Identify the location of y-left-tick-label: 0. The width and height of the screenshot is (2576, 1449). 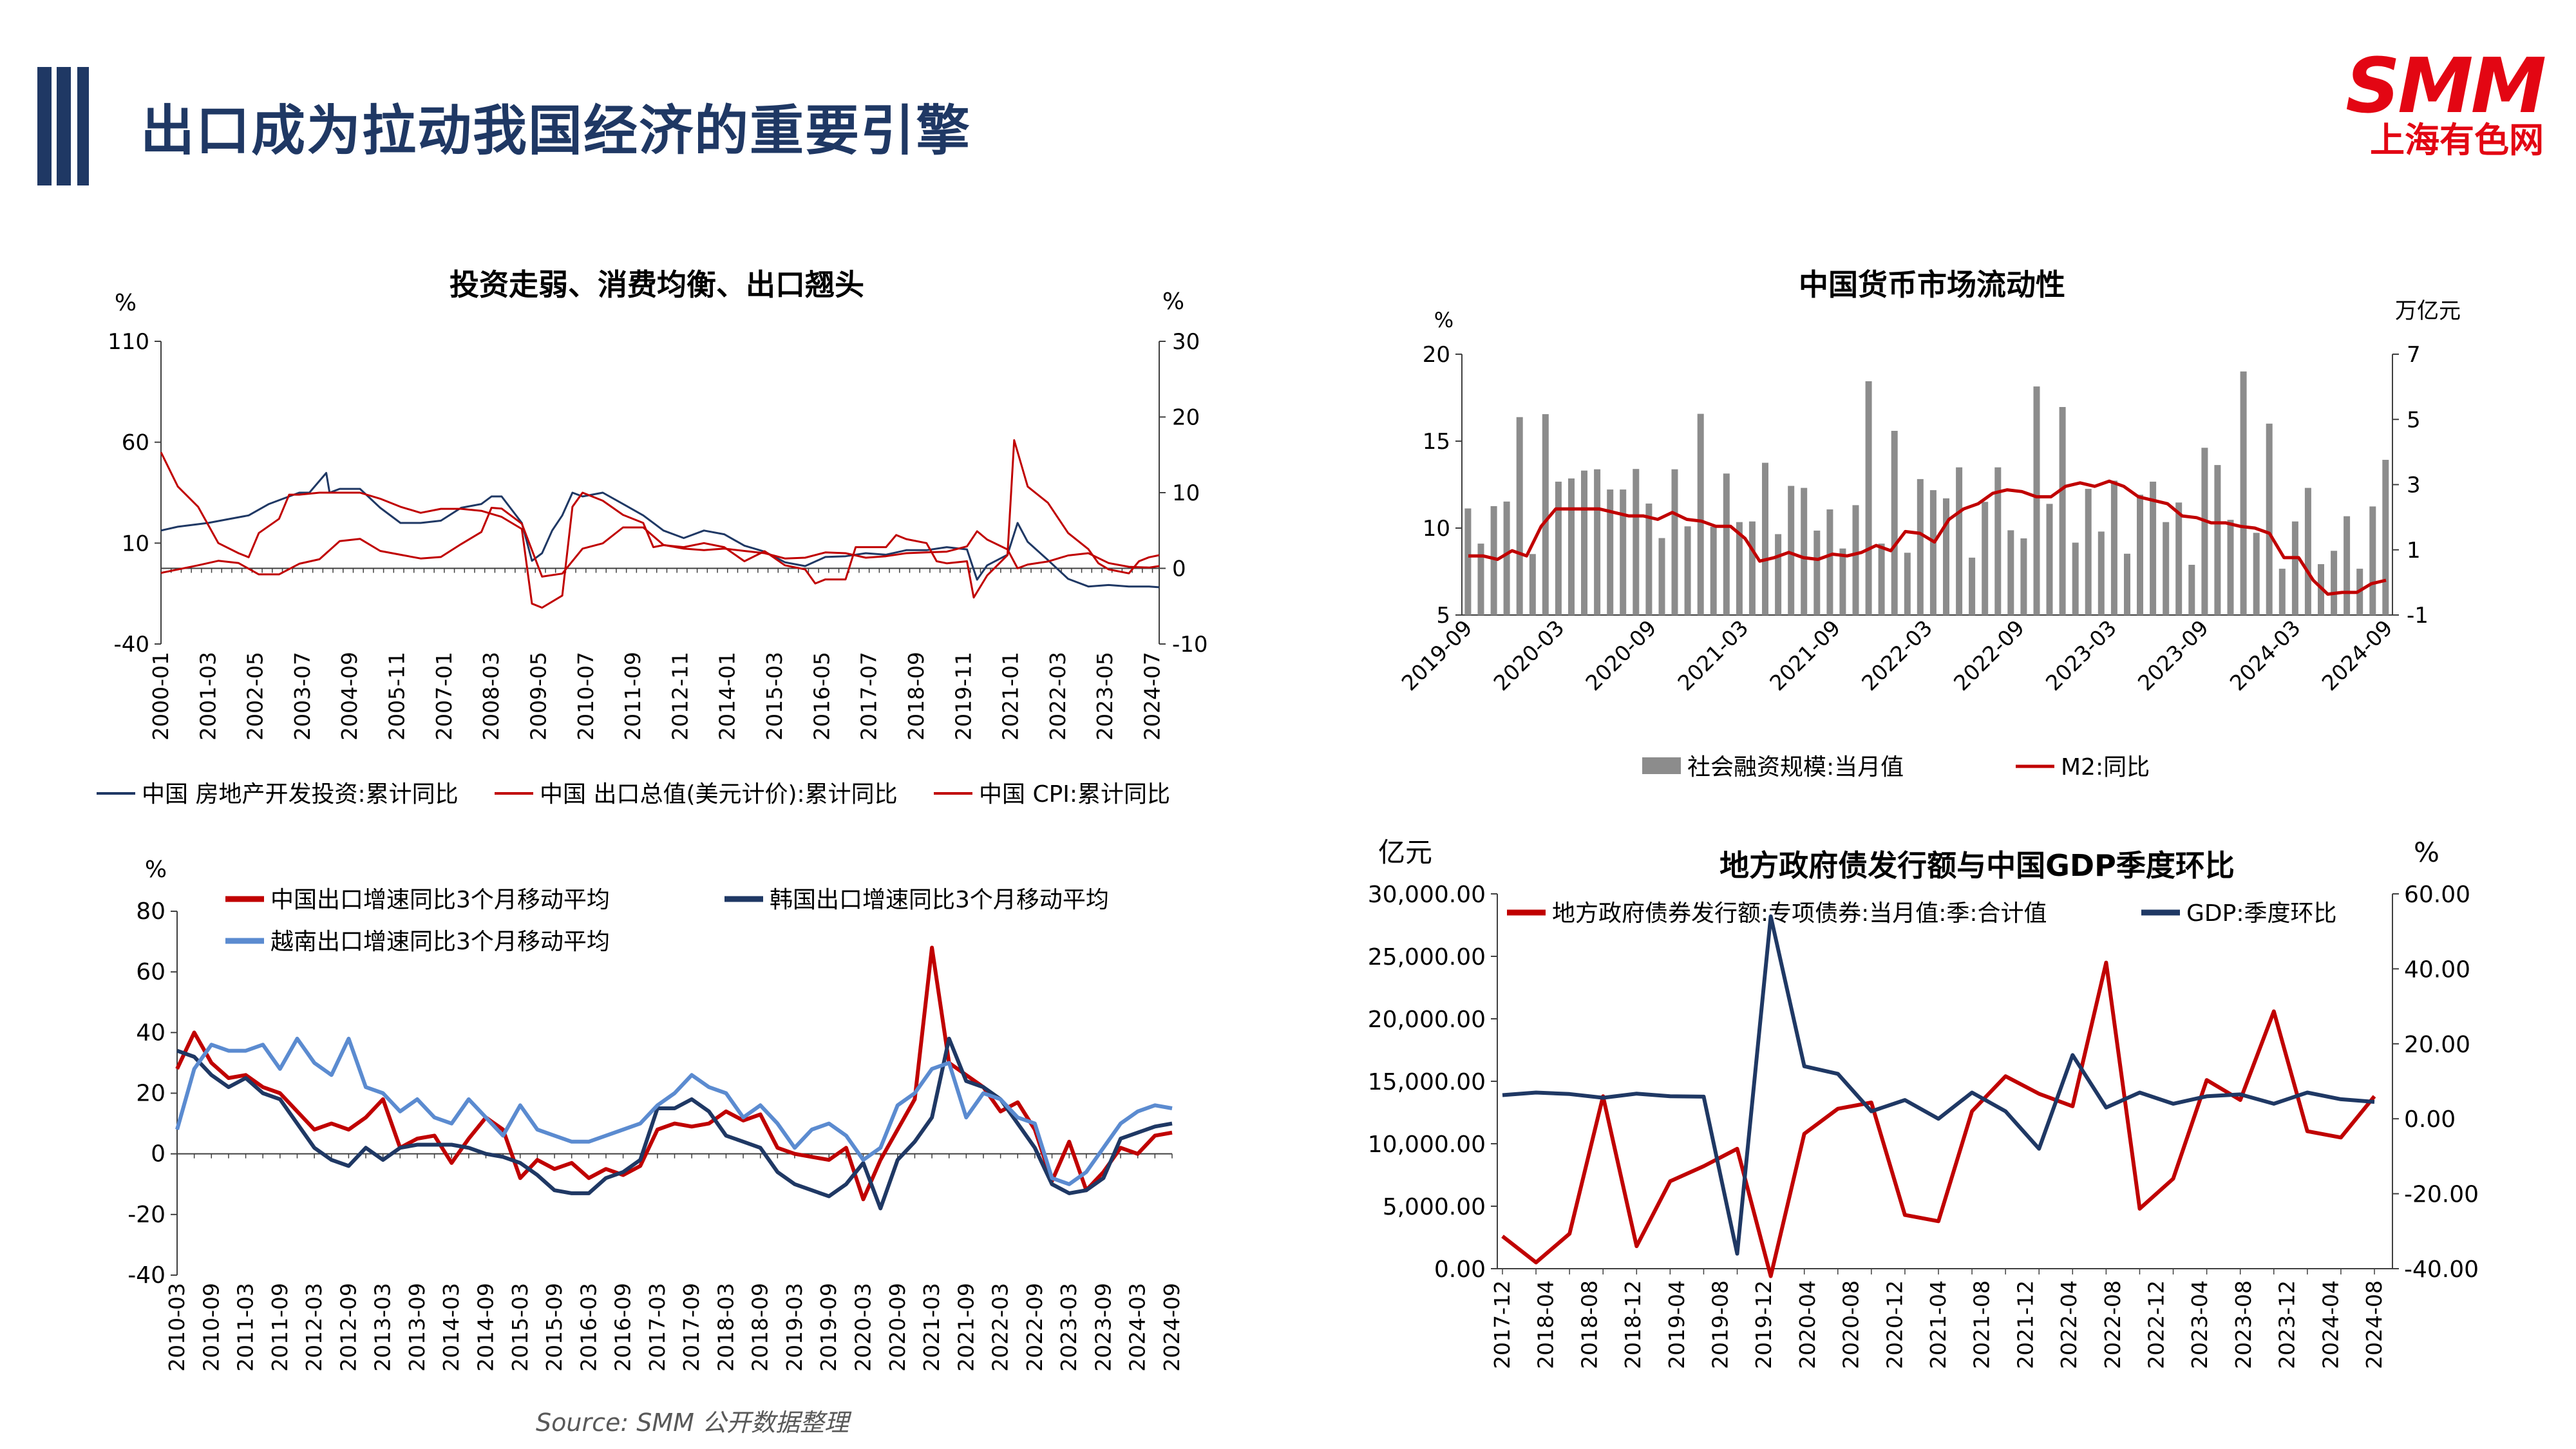
(159, 1155).